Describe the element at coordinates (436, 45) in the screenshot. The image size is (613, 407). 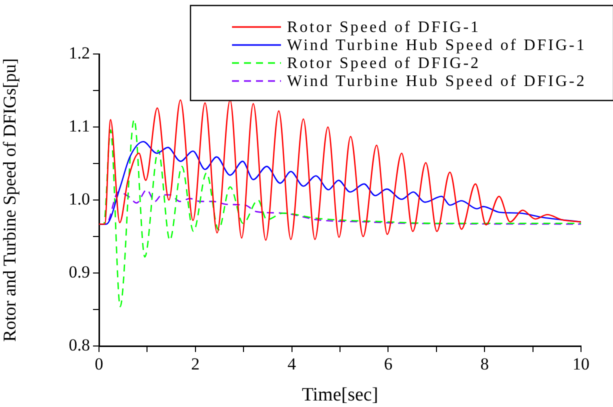
I see `legend-label: Wind Turbine Hub Speed of DFIG-1` at that location.